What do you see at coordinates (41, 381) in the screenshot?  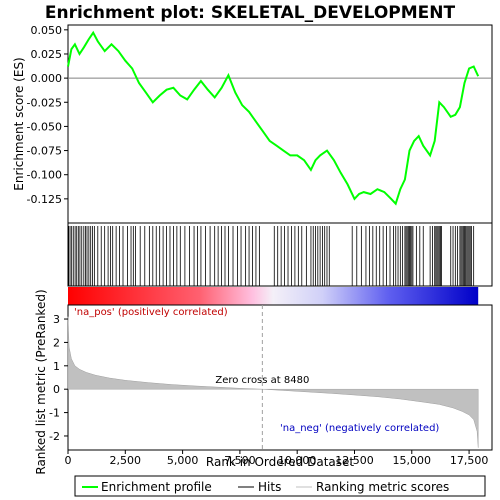 I see `metric-y-axis-label: Ranked list metric (PreRanked)` at bounding box center [41, 381].